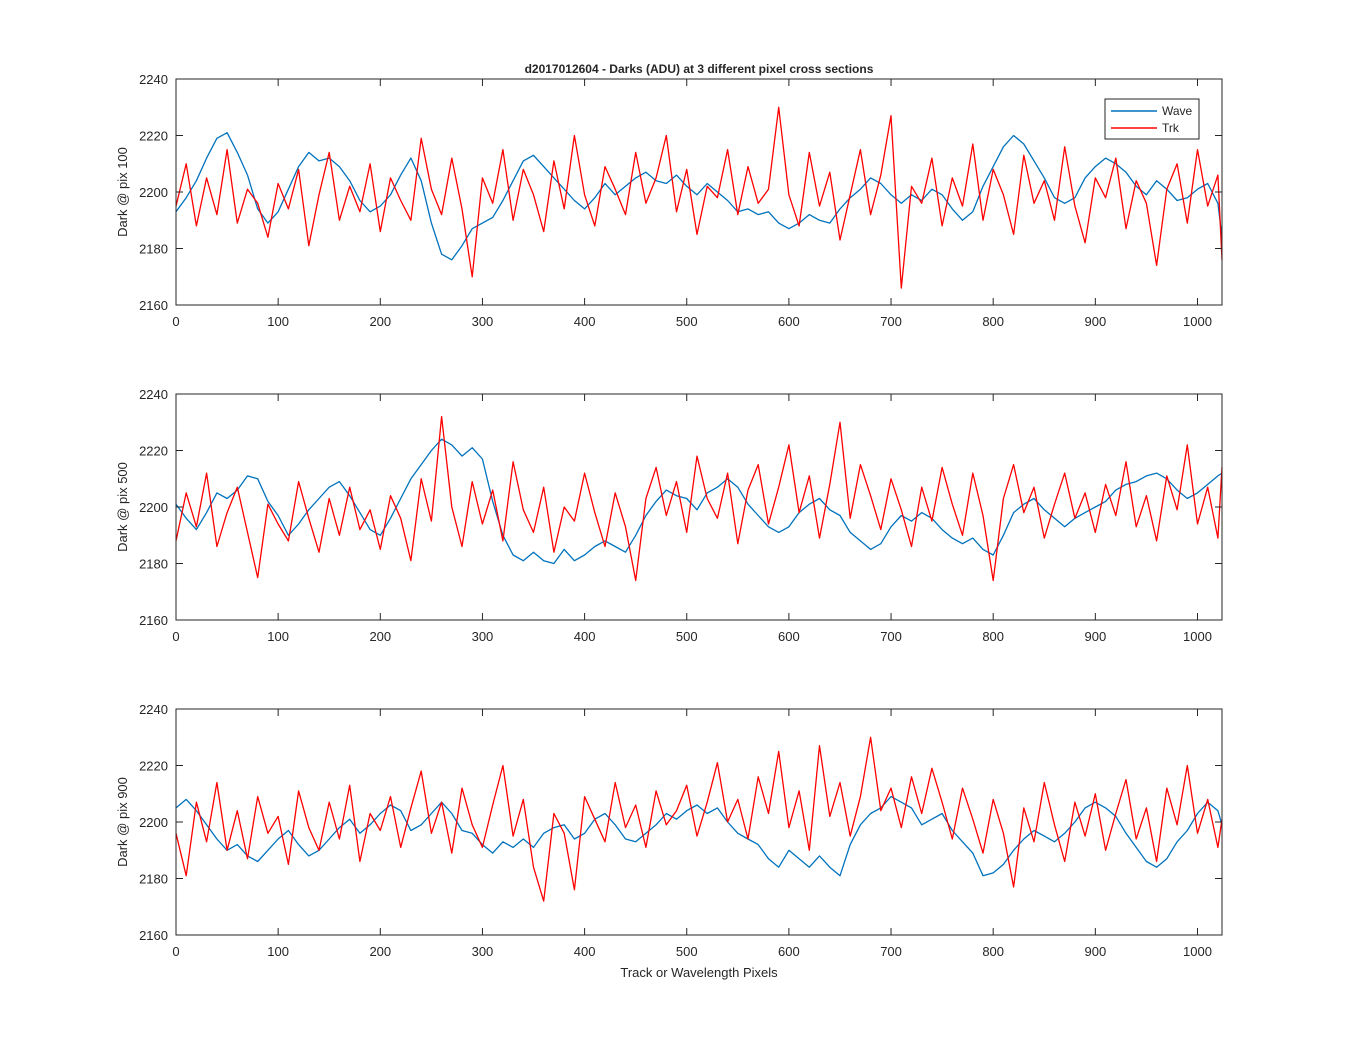 The height and width of the screenshot is (1055, 1350). I want to click on y-axis-label: Dark @ pix 900, so click(122, 822).